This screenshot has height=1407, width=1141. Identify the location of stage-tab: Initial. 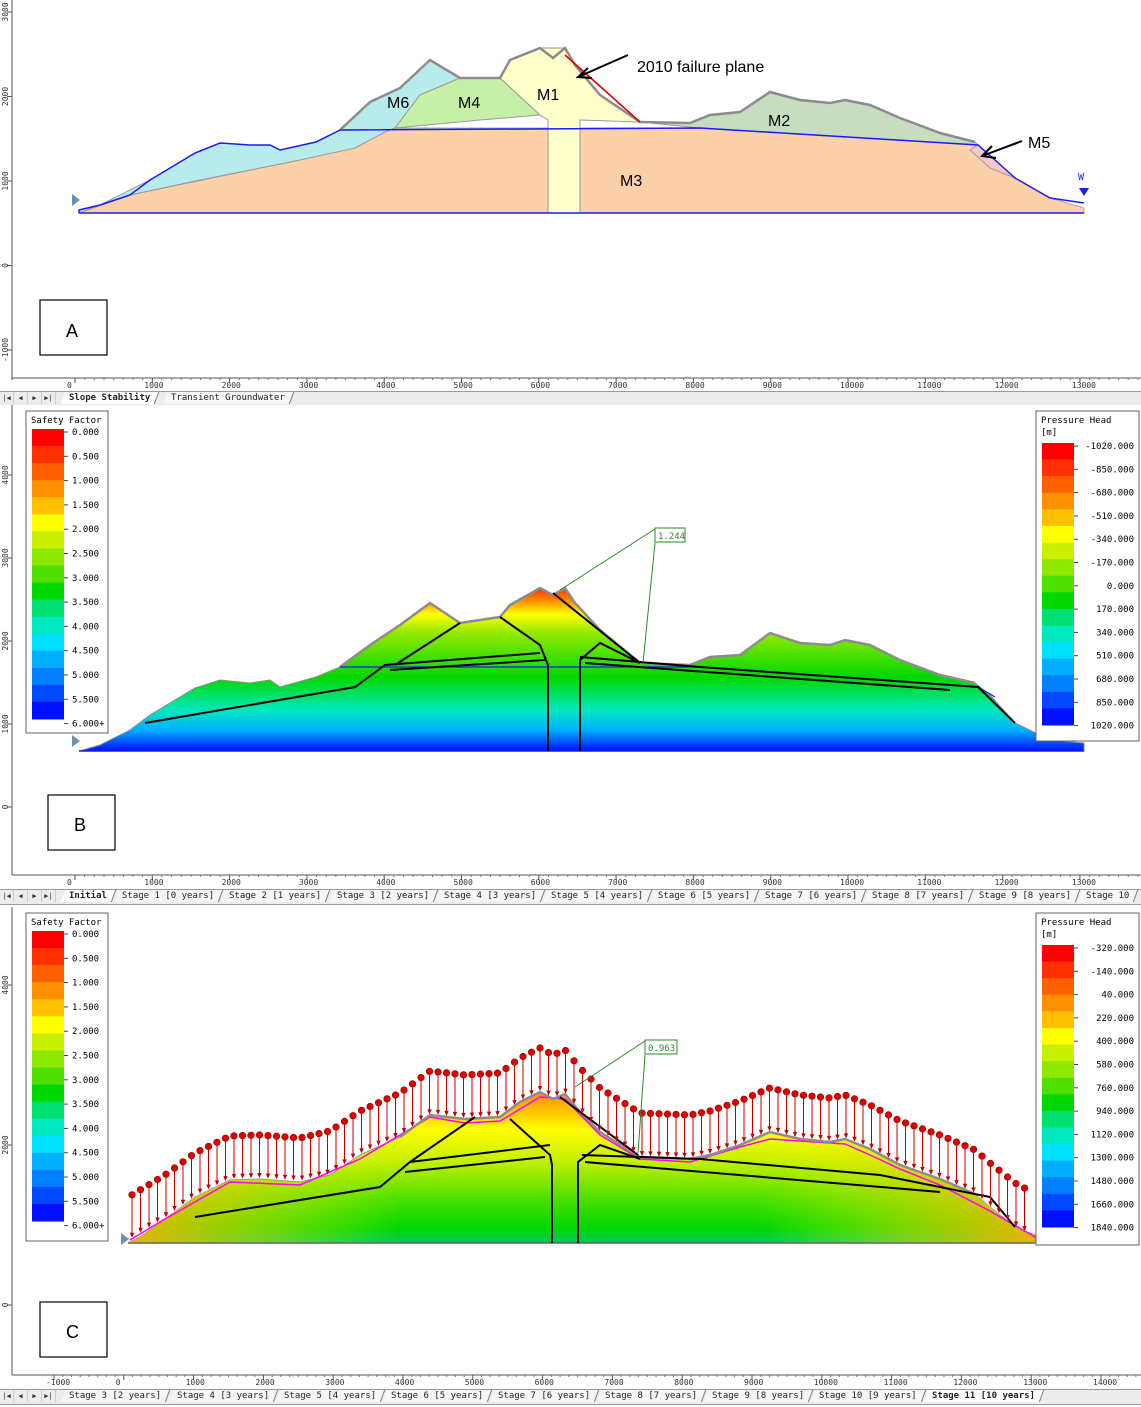
(89, 896).